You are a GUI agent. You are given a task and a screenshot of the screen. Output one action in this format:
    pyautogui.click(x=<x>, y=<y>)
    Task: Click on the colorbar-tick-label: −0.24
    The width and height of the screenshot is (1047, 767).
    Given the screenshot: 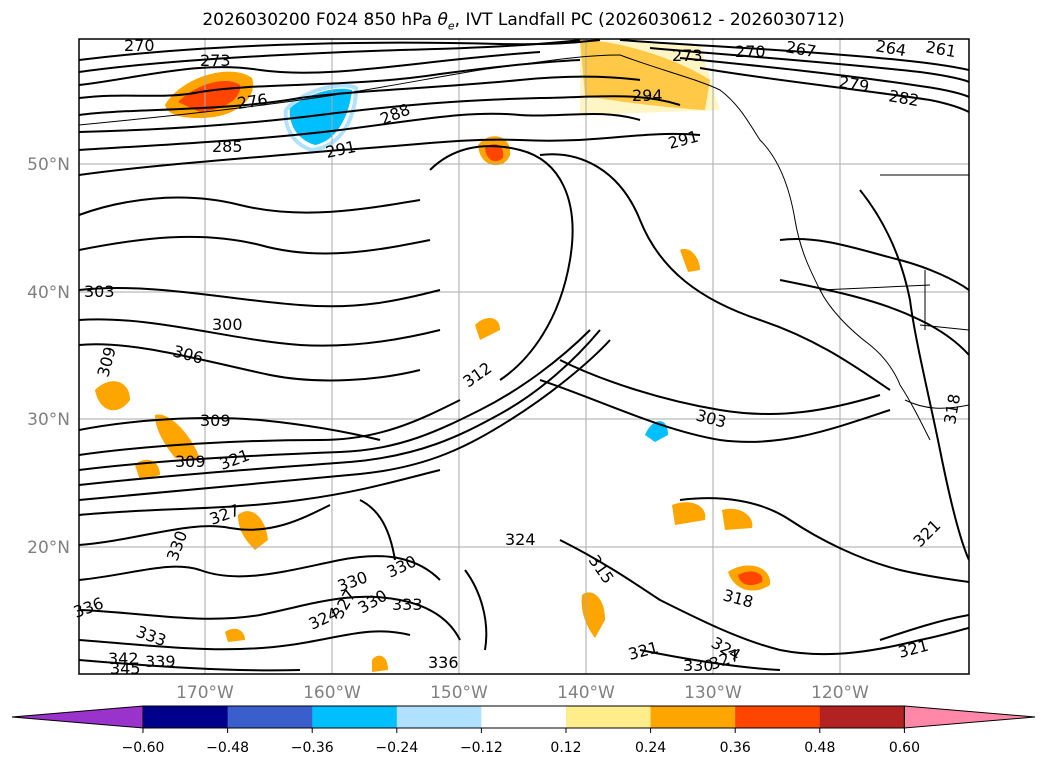 What is the action you would take?
    pyautogui.click(x=396, y=748)
    